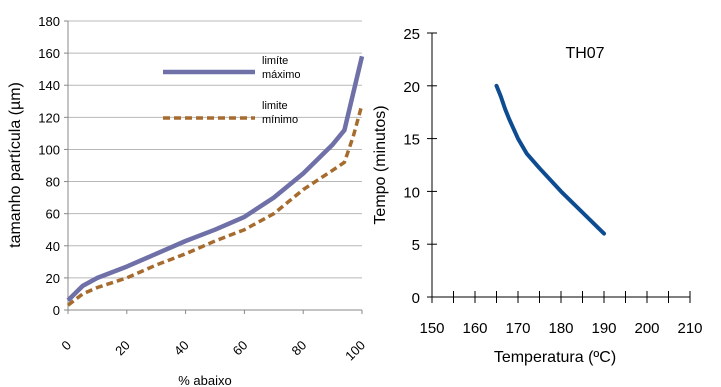  Describe the element at coordinates (240, 348) in the screenshot. I see `x-tick-label: 60` at that location.